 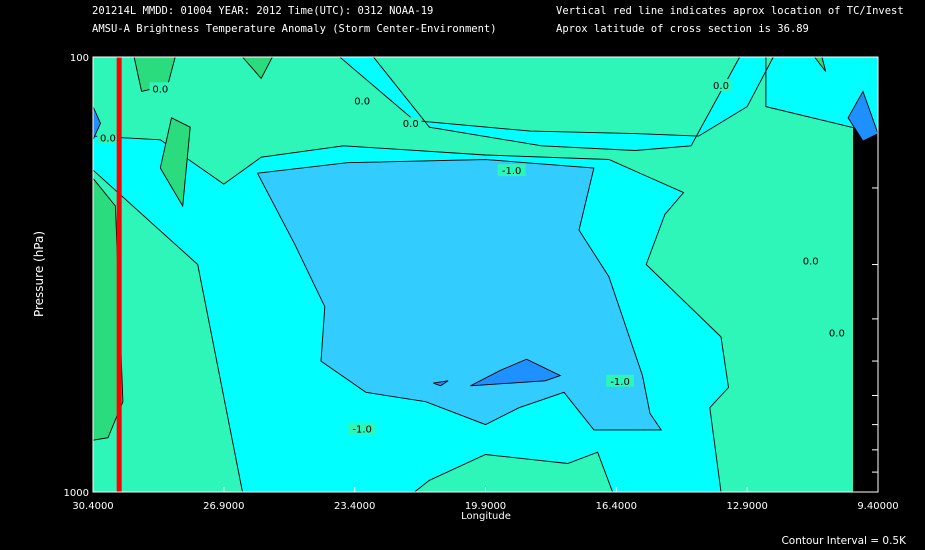 What do you see at coordinates (223, 506) in the screenshot?
I see `x-tick-label: 26.9000` at bounding box center [223, 506].